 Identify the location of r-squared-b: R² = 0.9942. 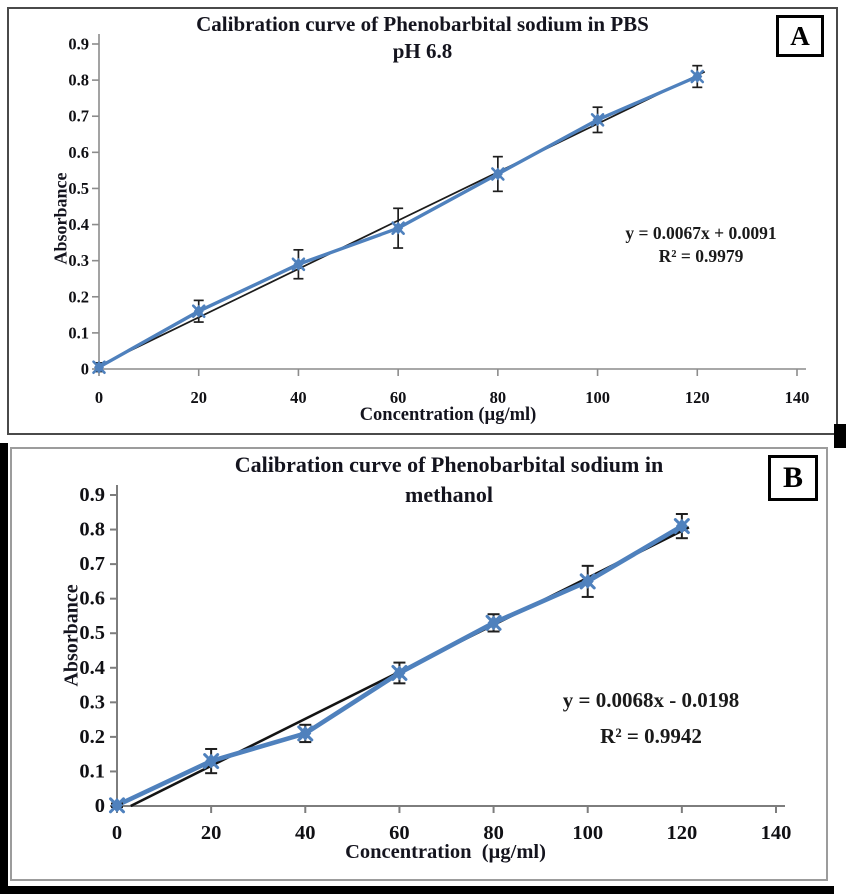
(651, 736).